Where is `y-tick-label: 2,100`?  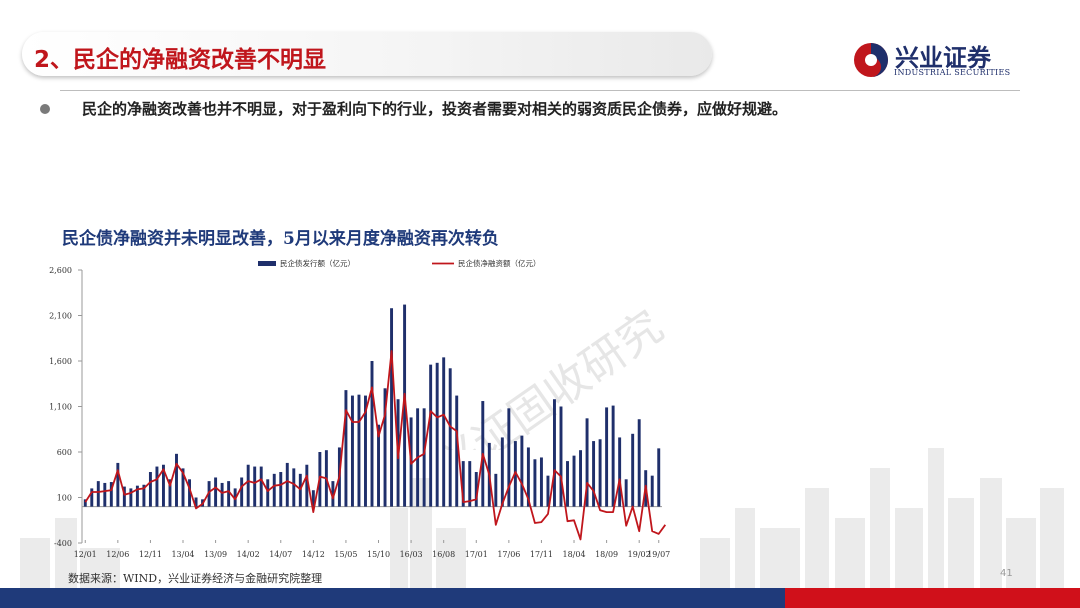 y-tick-label: 2,100 is located at coordinates (60, 316).